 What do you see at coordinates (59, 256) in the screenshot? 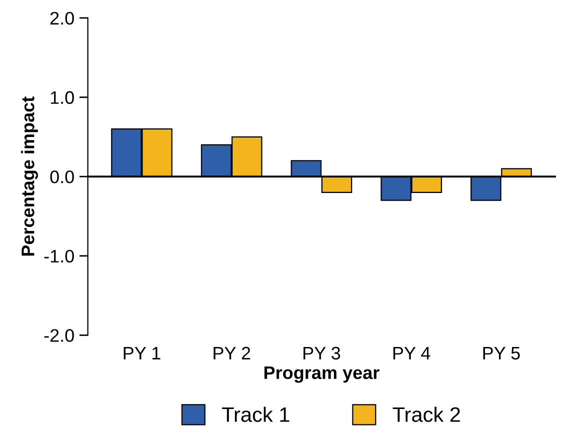
I see `y-tick-label: -1.0` at bounding box center [59, 256].